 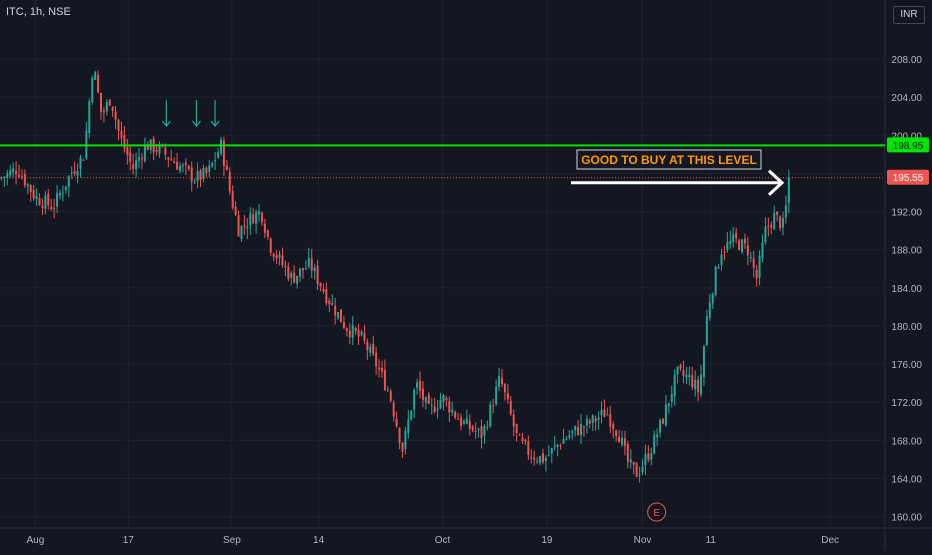 What do you see at coordinates (906, 213) in the screenshot?
I see `y-tick-label: 192.00` at bounding box center [906, 213].